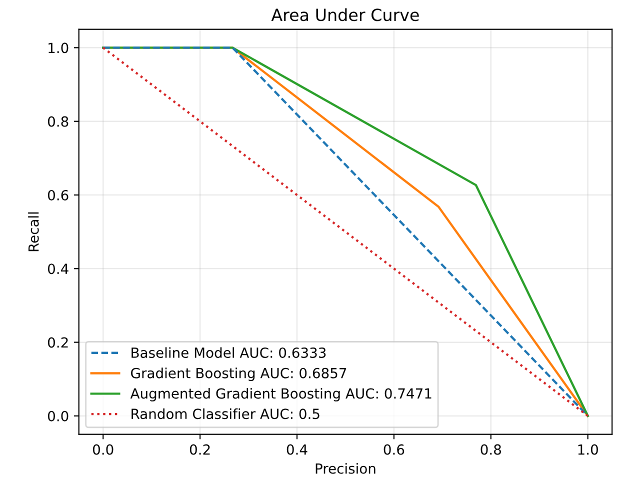  What do you see at coordinates (345, 15) in the screenshot?
I see `chart-title: Area Under Curve` at bounding box center [345, 15].